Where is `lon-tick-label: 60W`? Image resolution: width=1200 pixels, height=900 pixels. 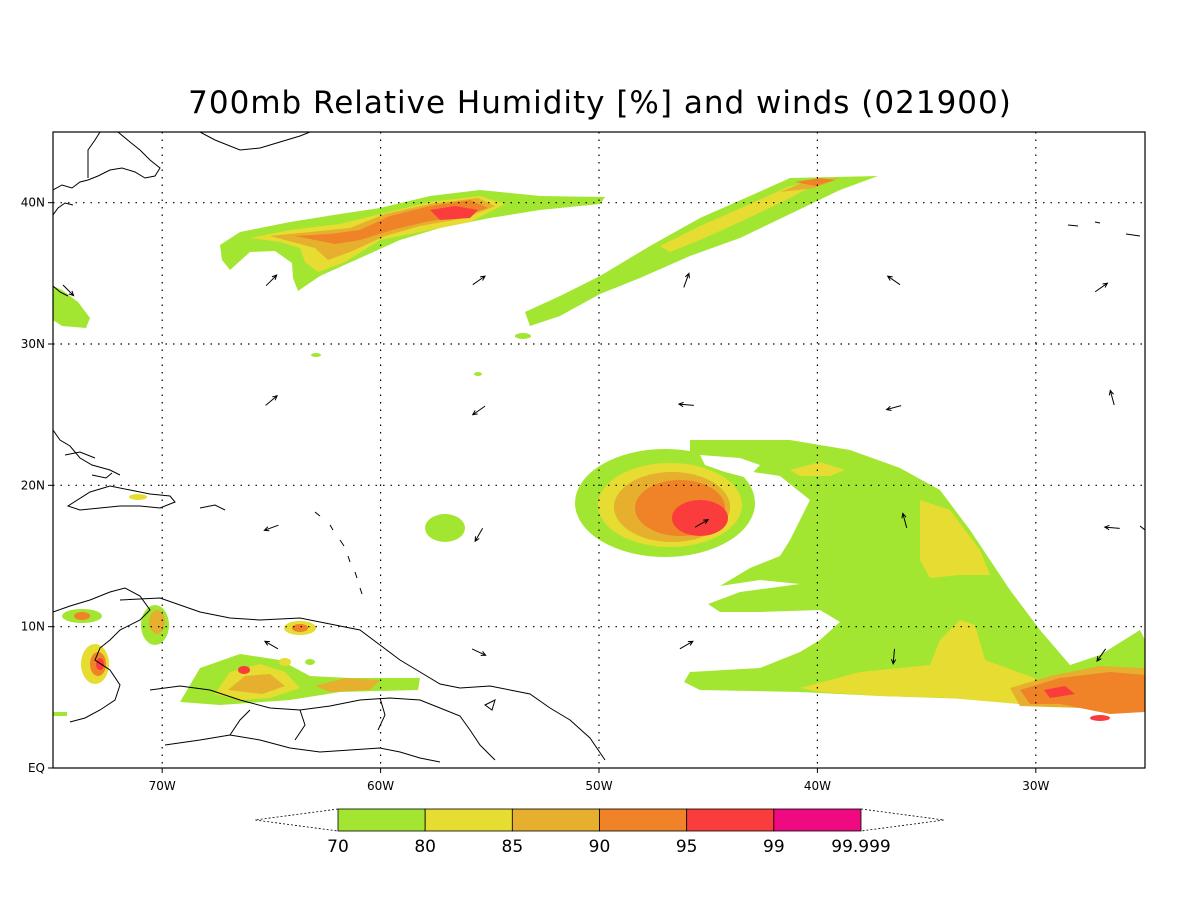
lon-tick-label: 60W is located at coordinates (380, 786).